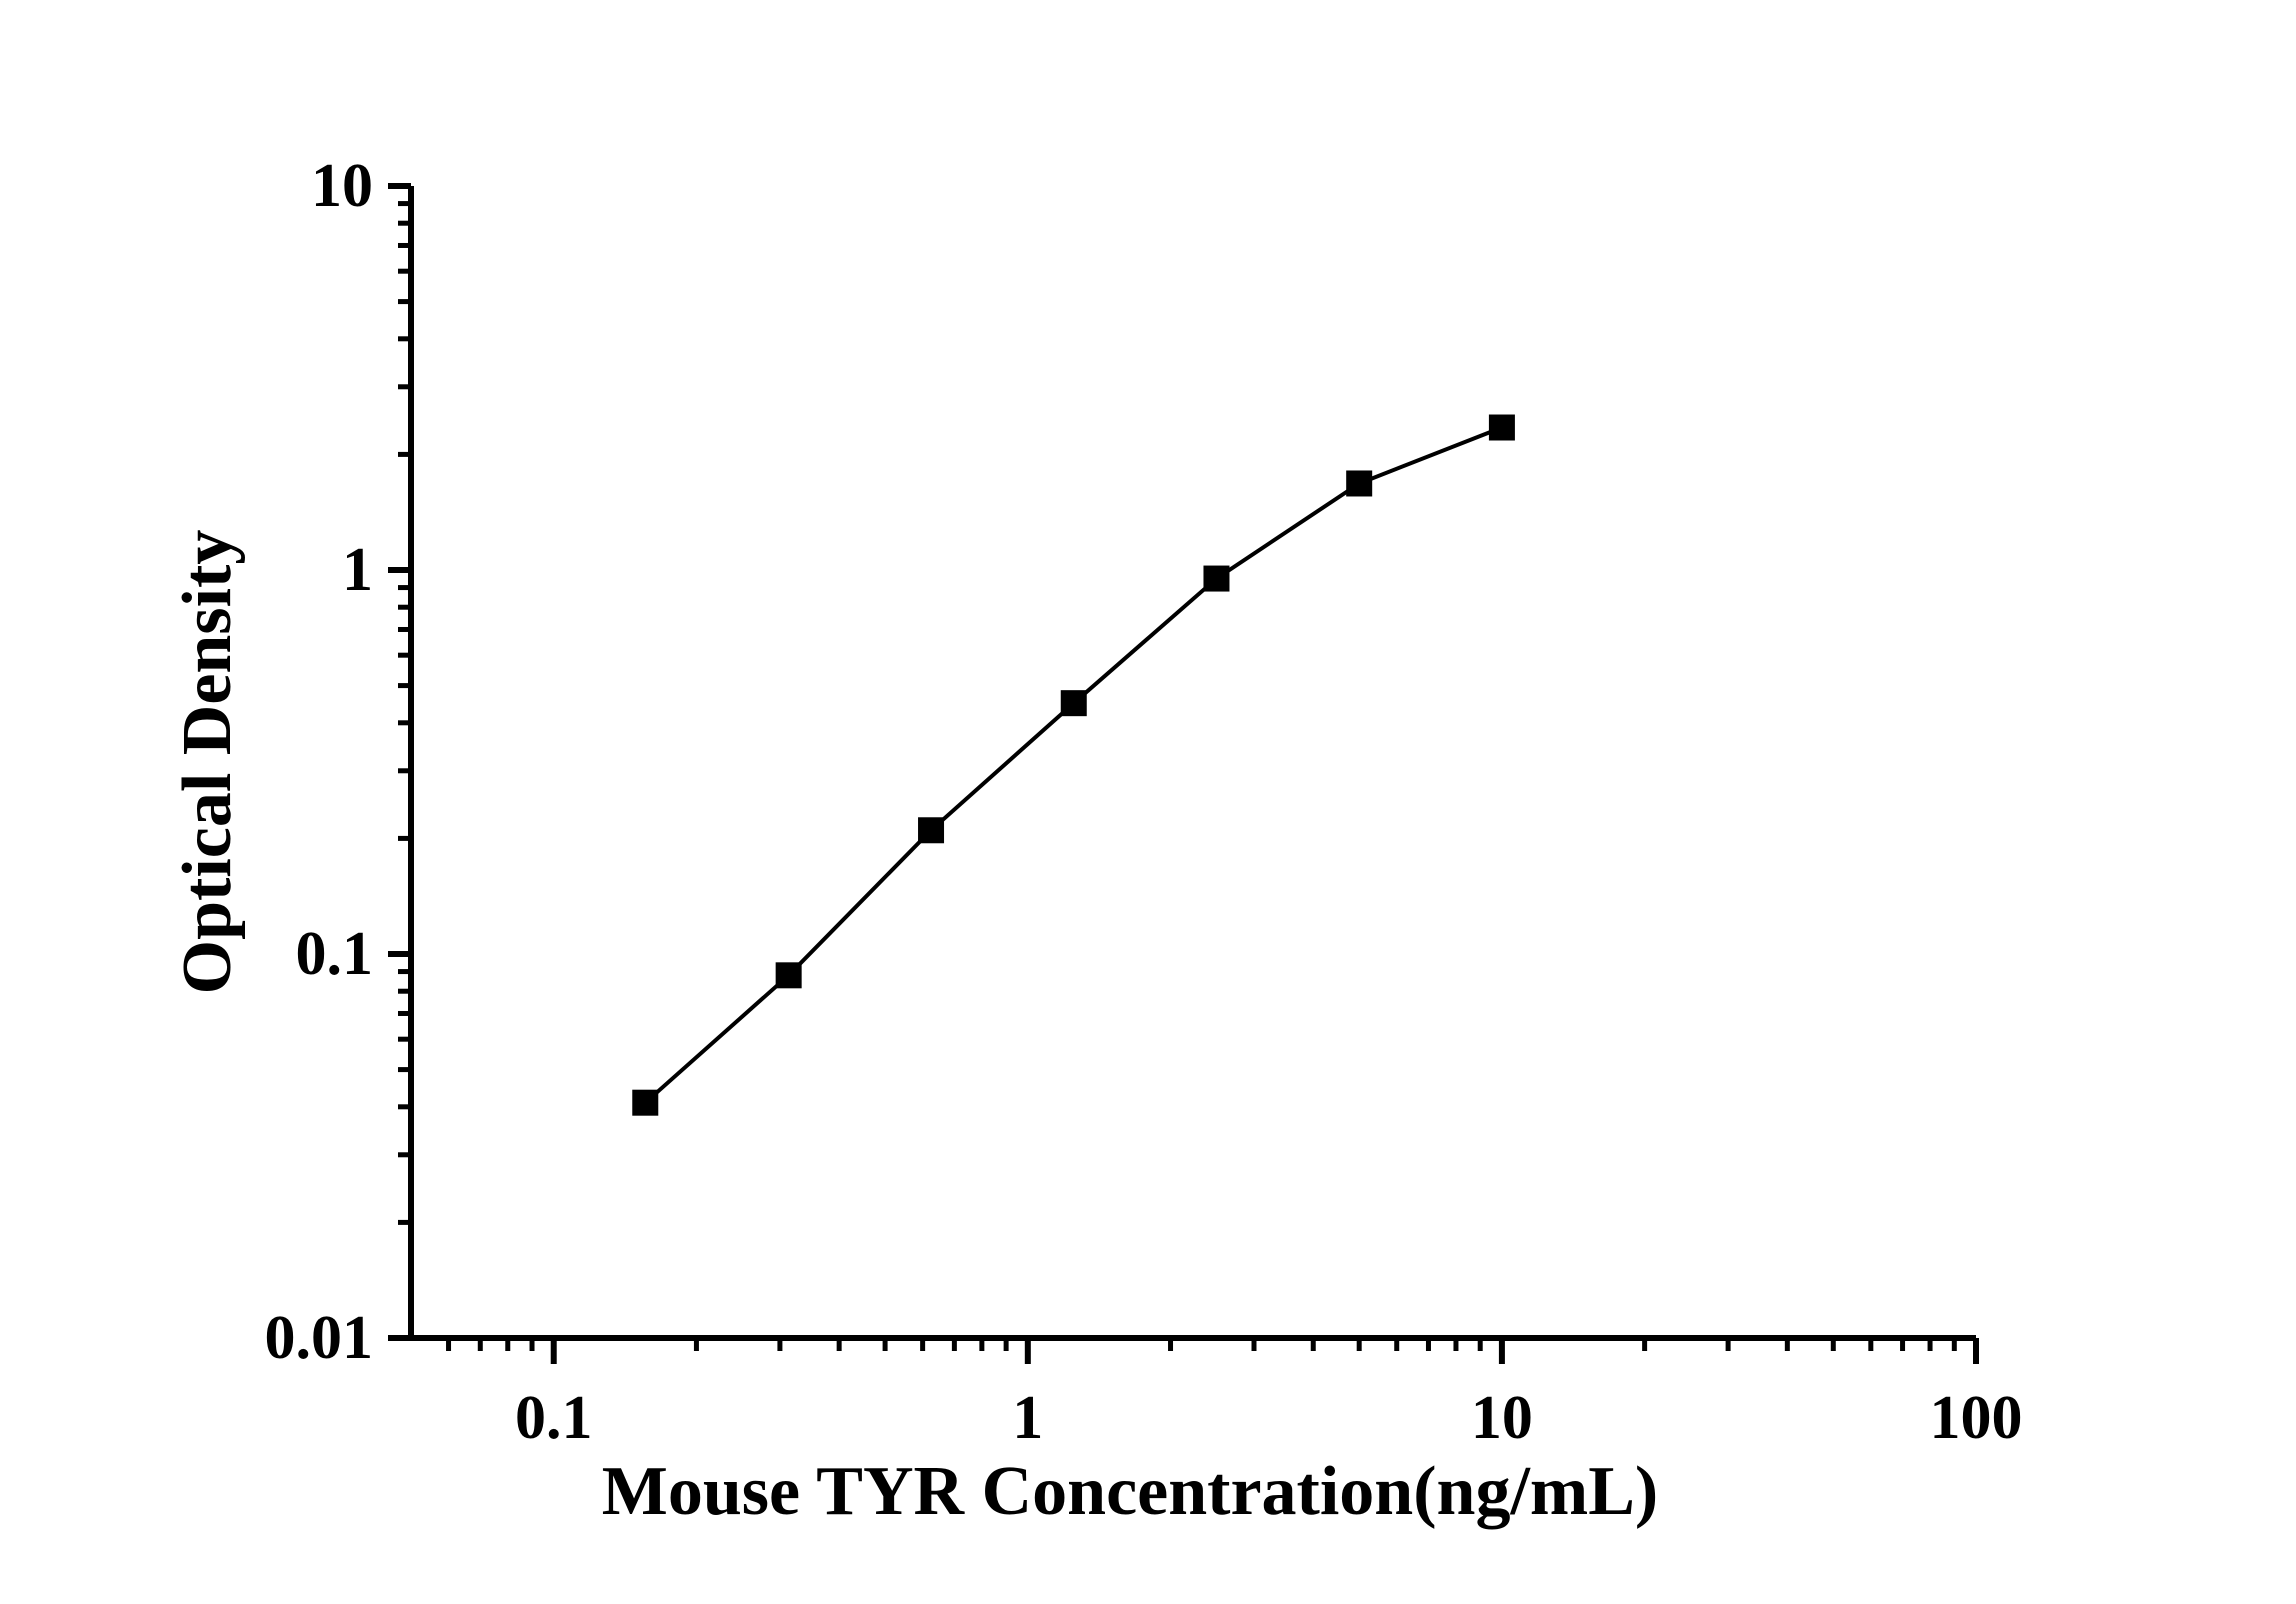 The width and height of the screenshot is (2296, 1604). What do you see at coordinates (319, 1338) in the screenshot?
I see `y-tick-label: 0.01` at bounding box center [319, 1338].